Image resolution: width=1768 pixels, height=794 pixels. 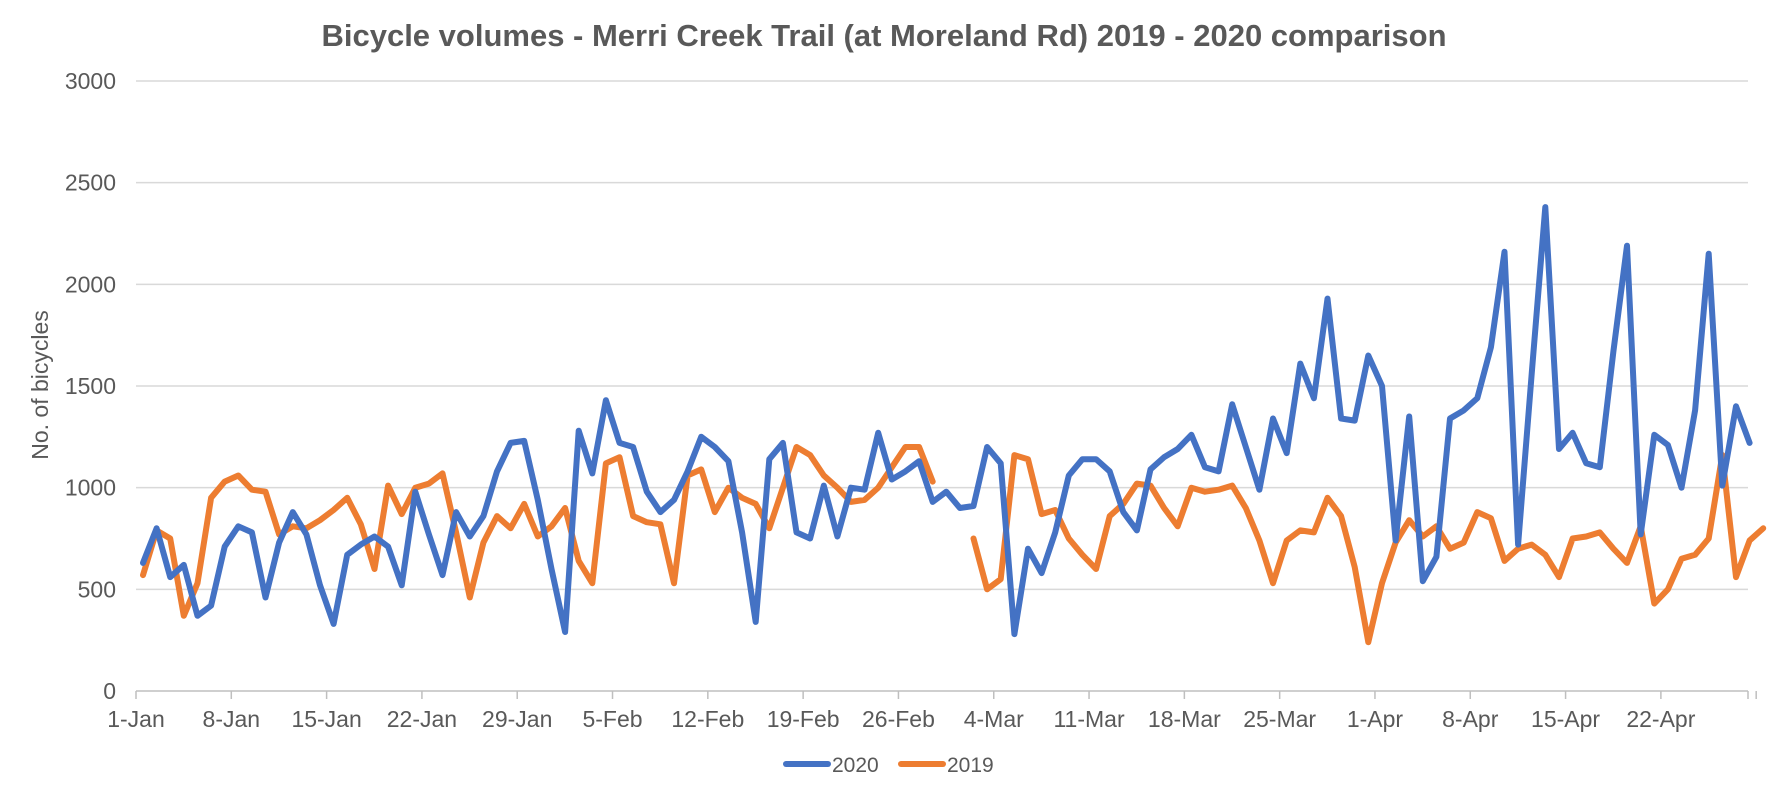 What do you see at coordinates (1375, 719) in the screenshot?
I see `x-tick-label: 1-Apr` at bounding box center [1375, 719].